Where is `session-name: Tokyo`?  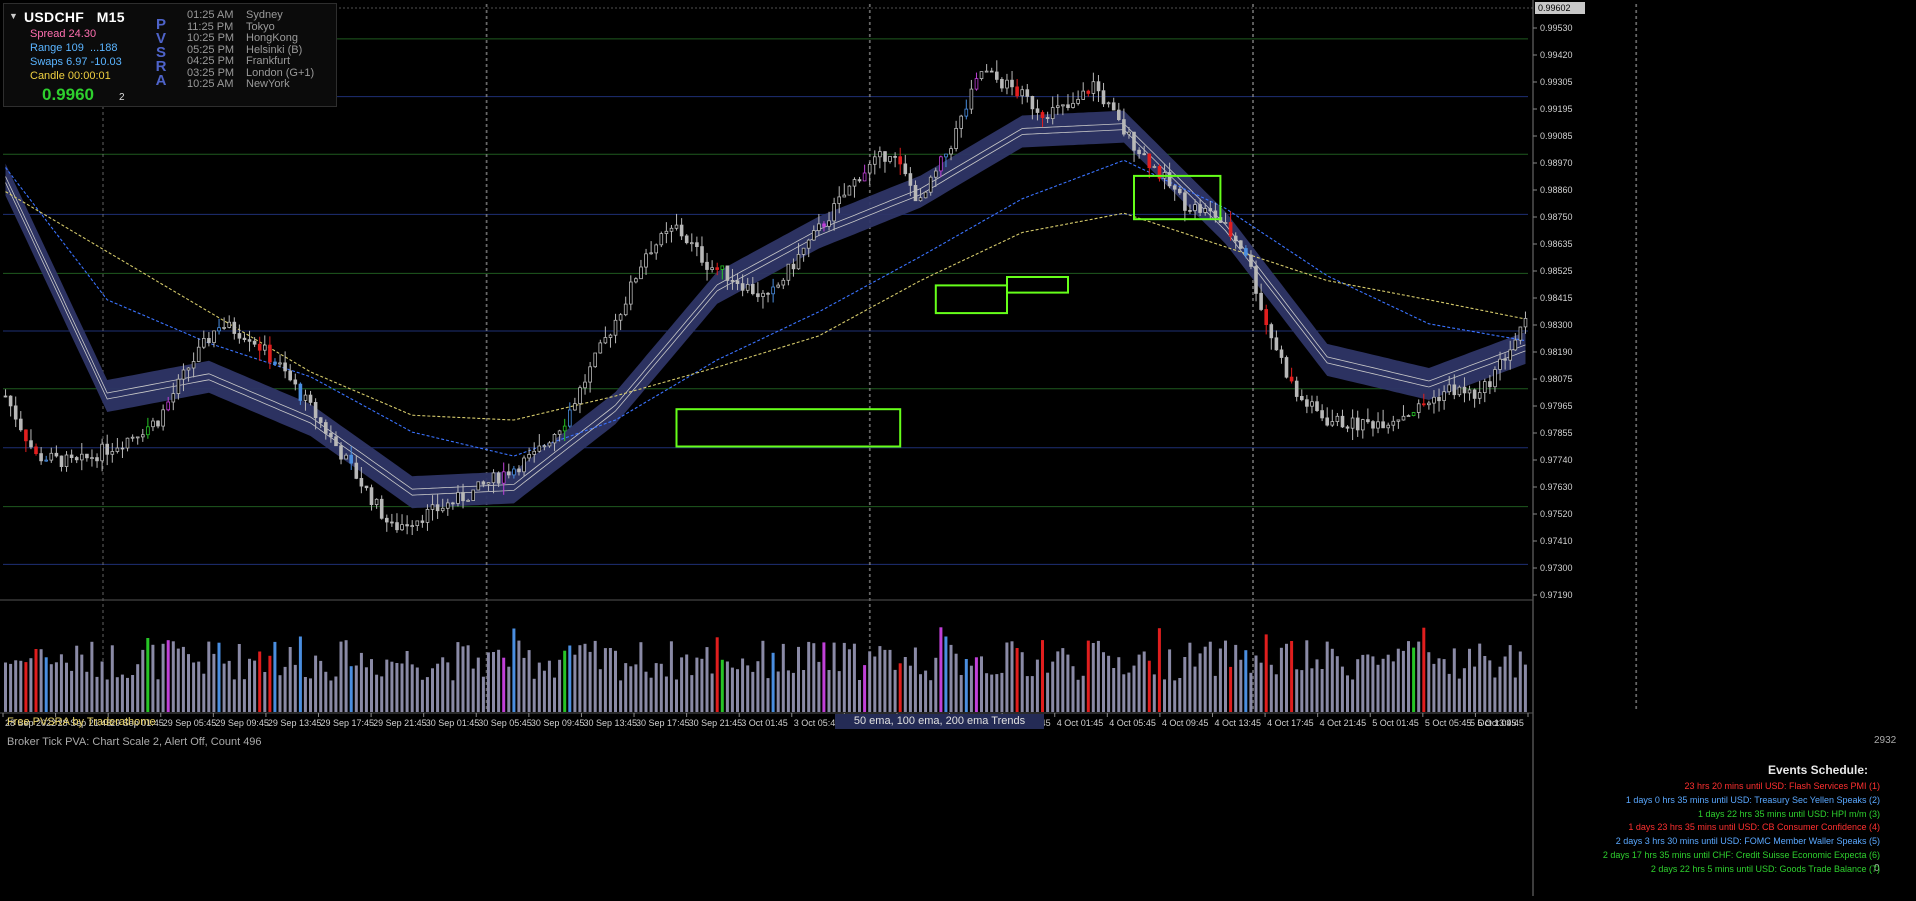 session-name: Tokyo is located at coordinates (260, 26).